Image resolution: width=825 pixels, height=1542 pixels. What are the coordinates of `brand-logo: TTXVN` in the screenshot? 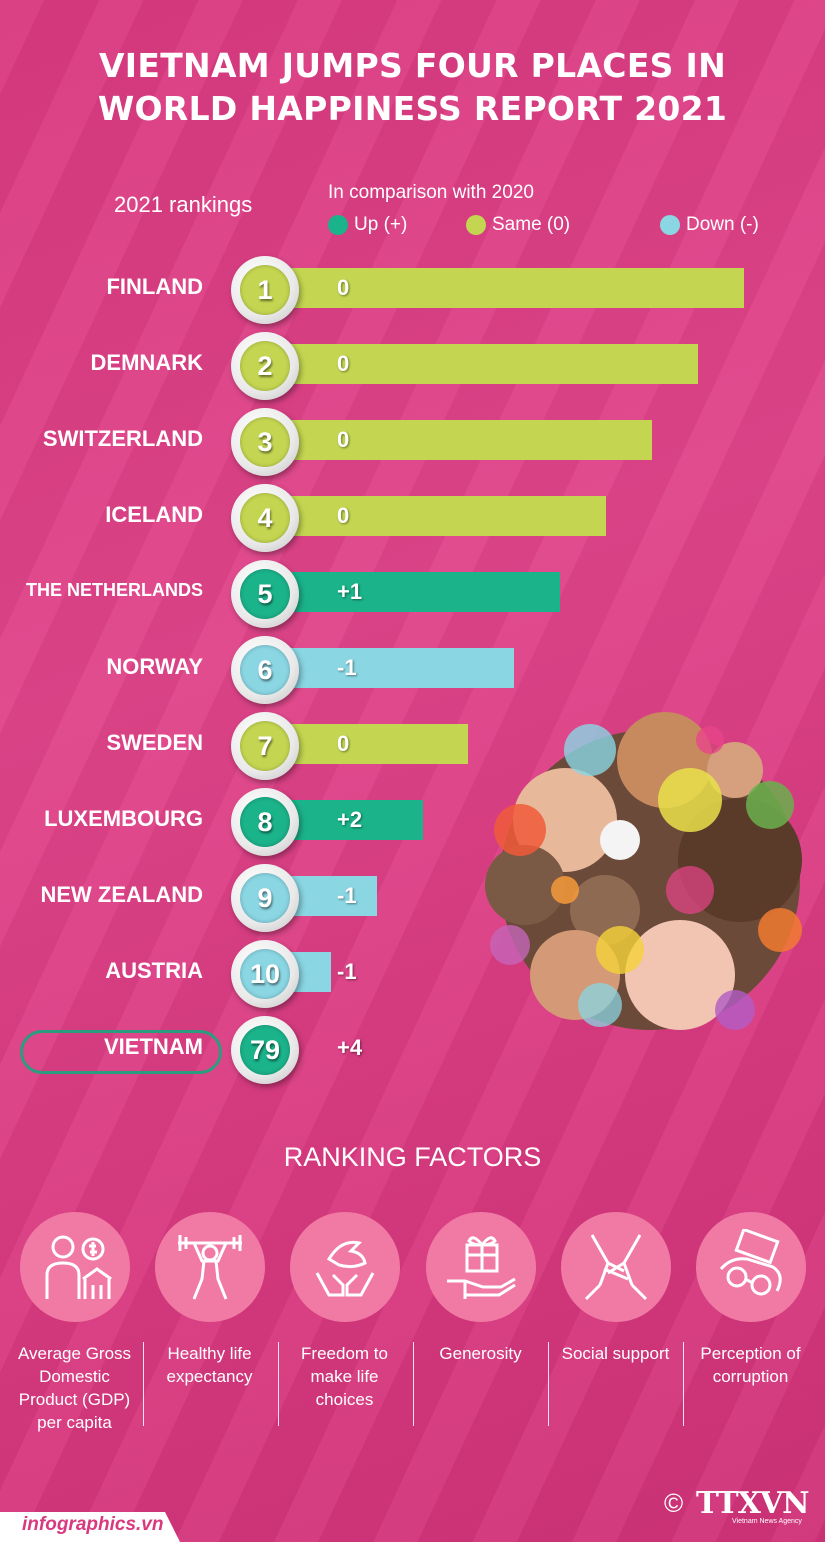 It's located at (753, 1503).